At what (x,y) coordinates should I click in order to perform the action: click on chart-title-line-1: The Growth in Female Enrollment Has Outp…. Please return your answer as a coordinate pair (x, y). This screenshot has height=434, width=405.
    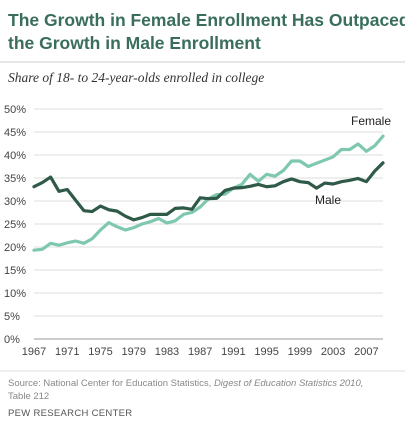
    Looking at the image, I should click on (206, 20).